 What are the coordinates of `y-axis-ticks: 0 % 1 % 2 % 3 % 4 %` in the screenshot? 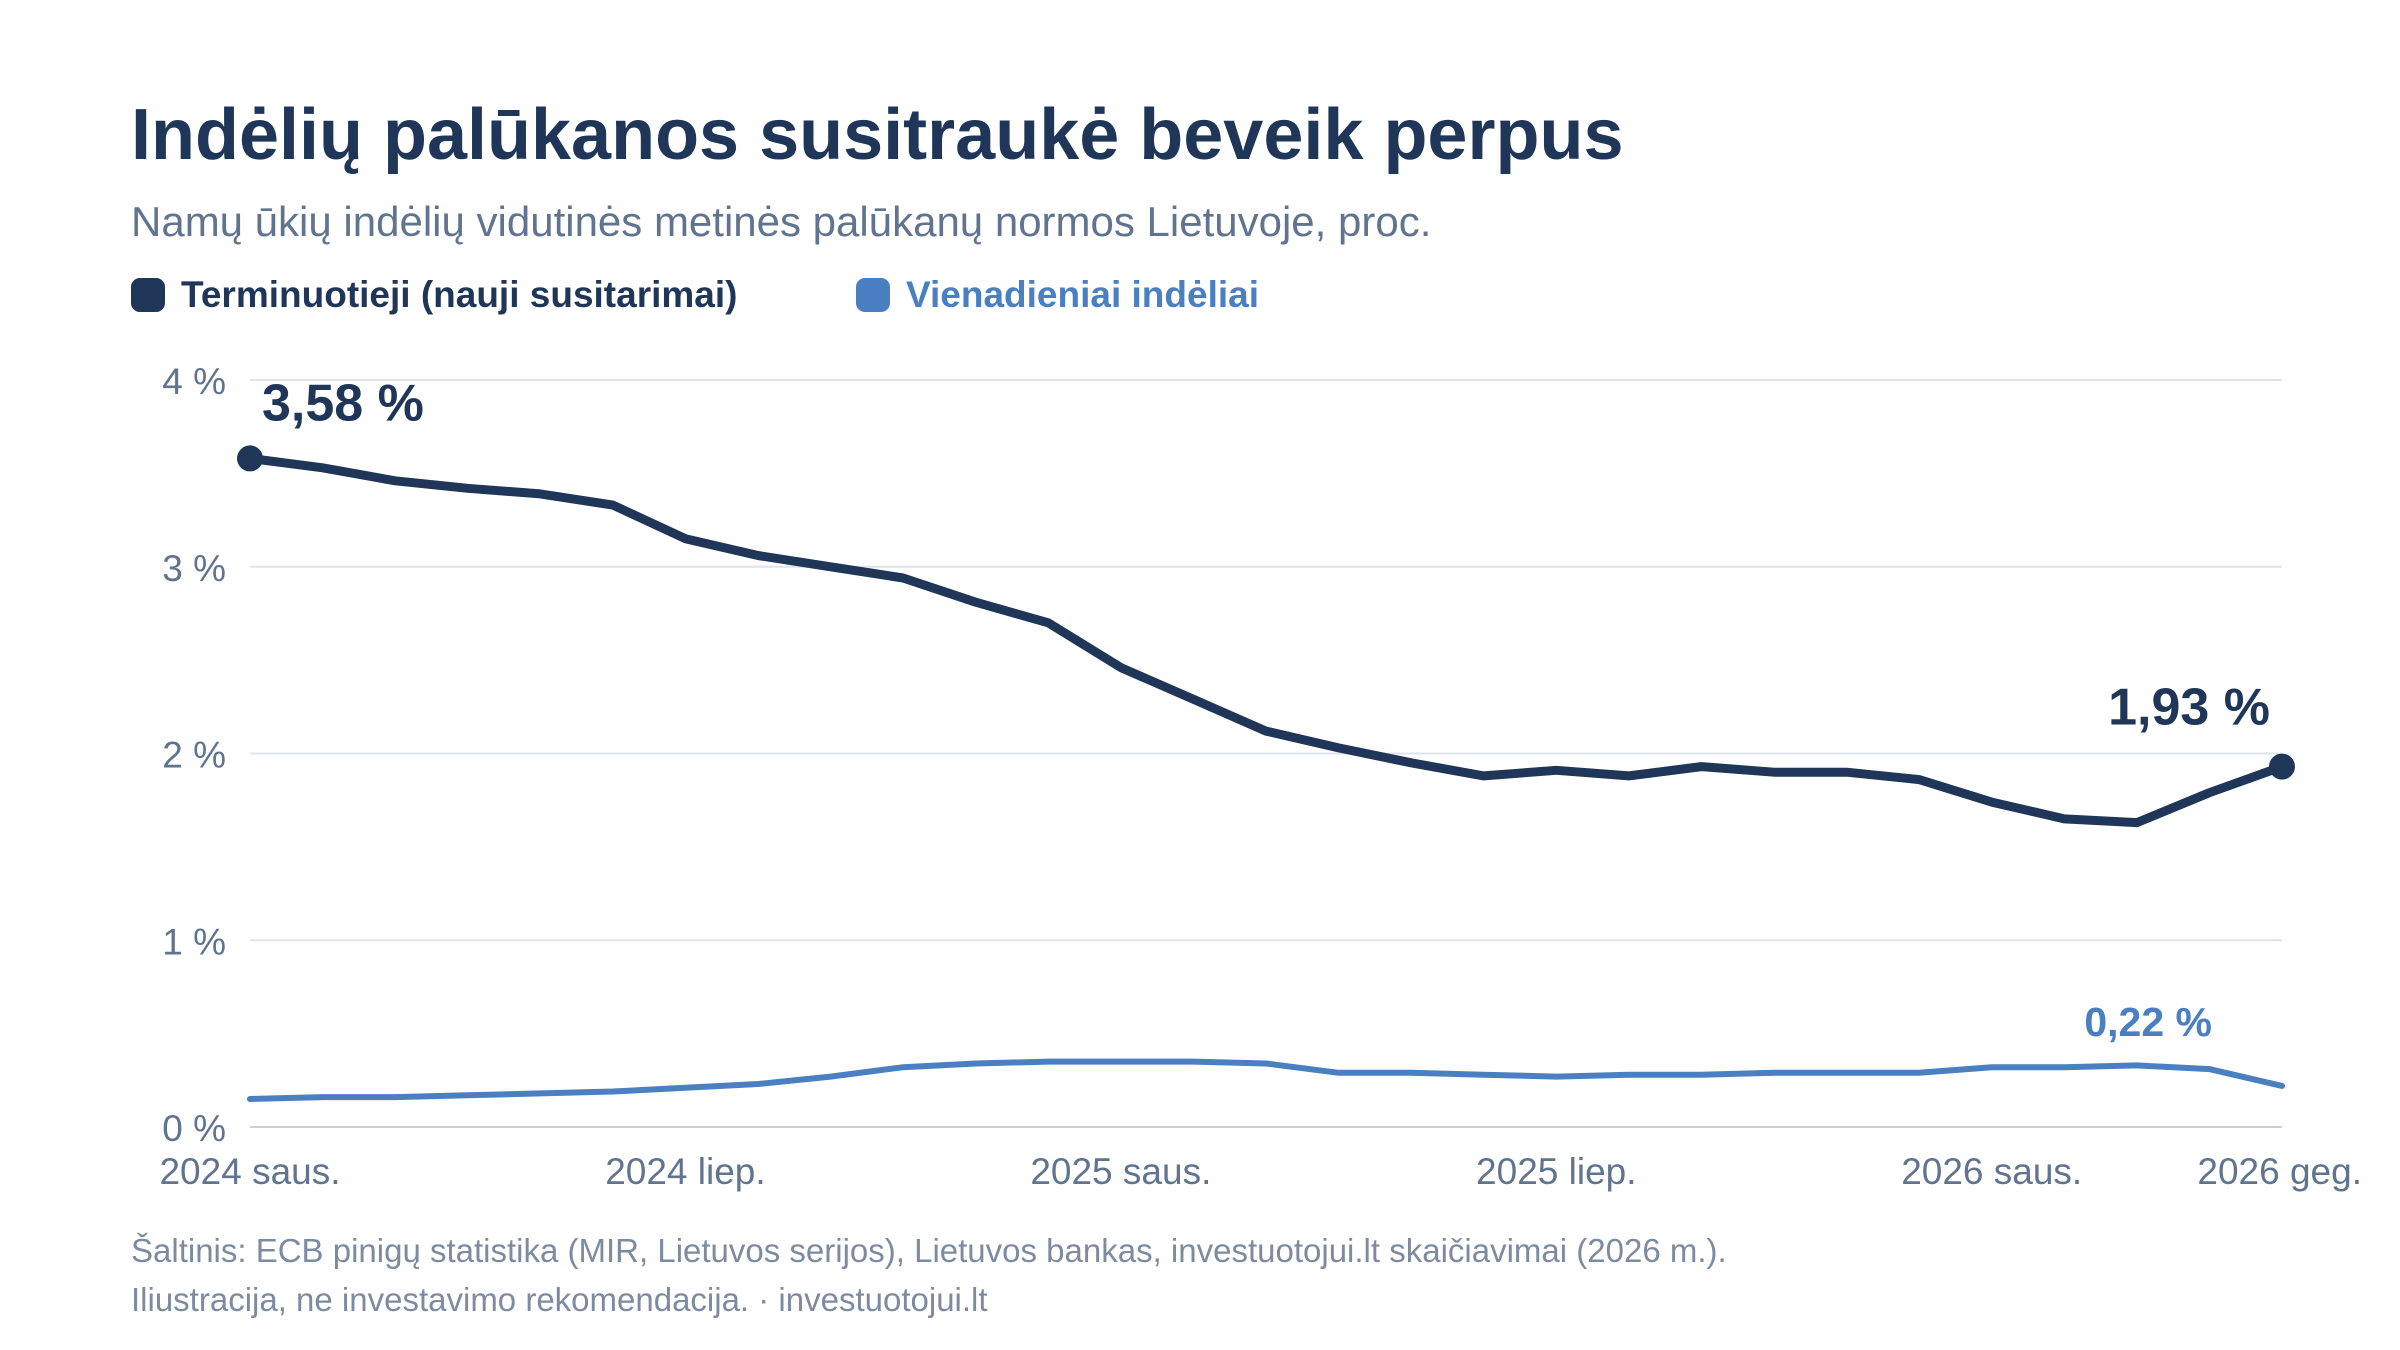 It's located at (194, 755).